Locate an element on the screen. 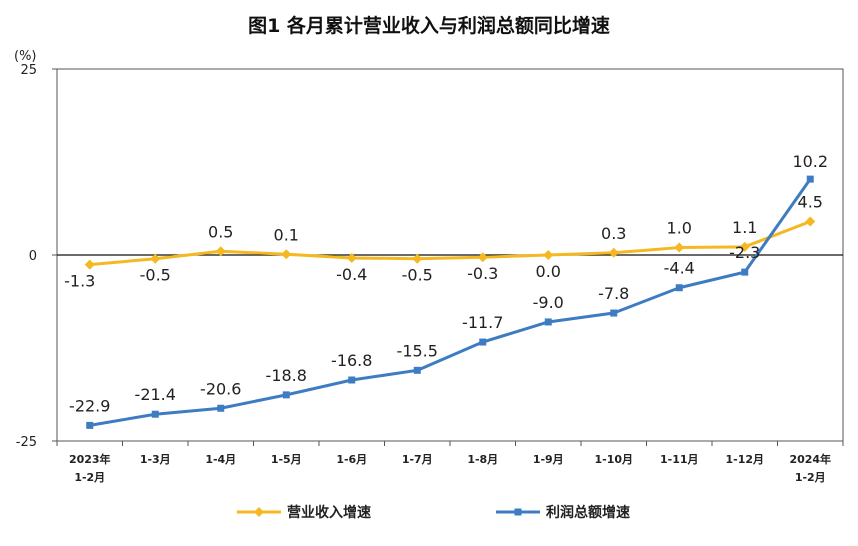  x-tick-label: 1-7月 is located at coordinates (417, 459).